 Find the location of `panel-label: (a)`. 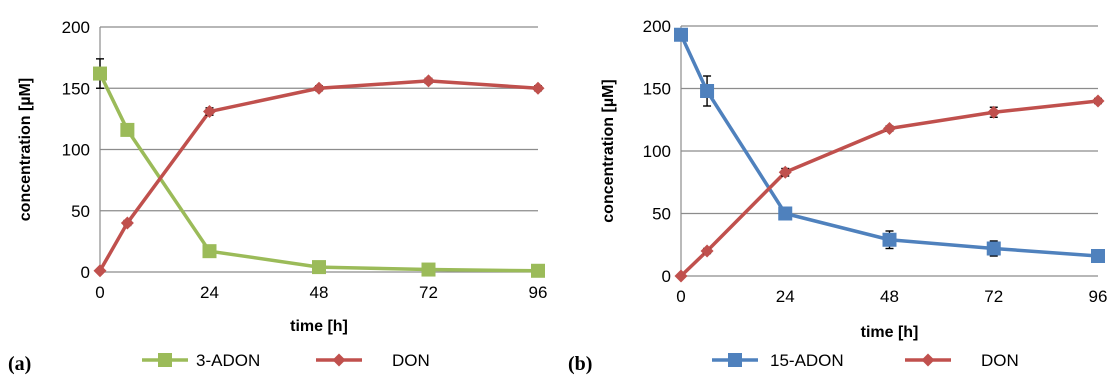

panel-label: (a) is located at coordinates (19, 364).